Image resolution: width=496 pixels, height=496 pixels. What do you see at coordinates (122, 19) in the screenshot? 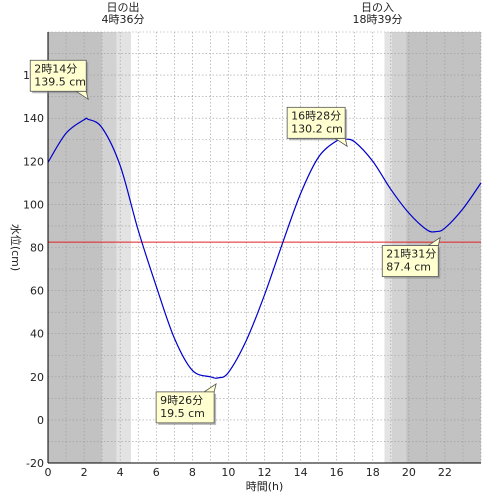
I see `sunrise-time: 4時36分` at bounding box center [122, 19].